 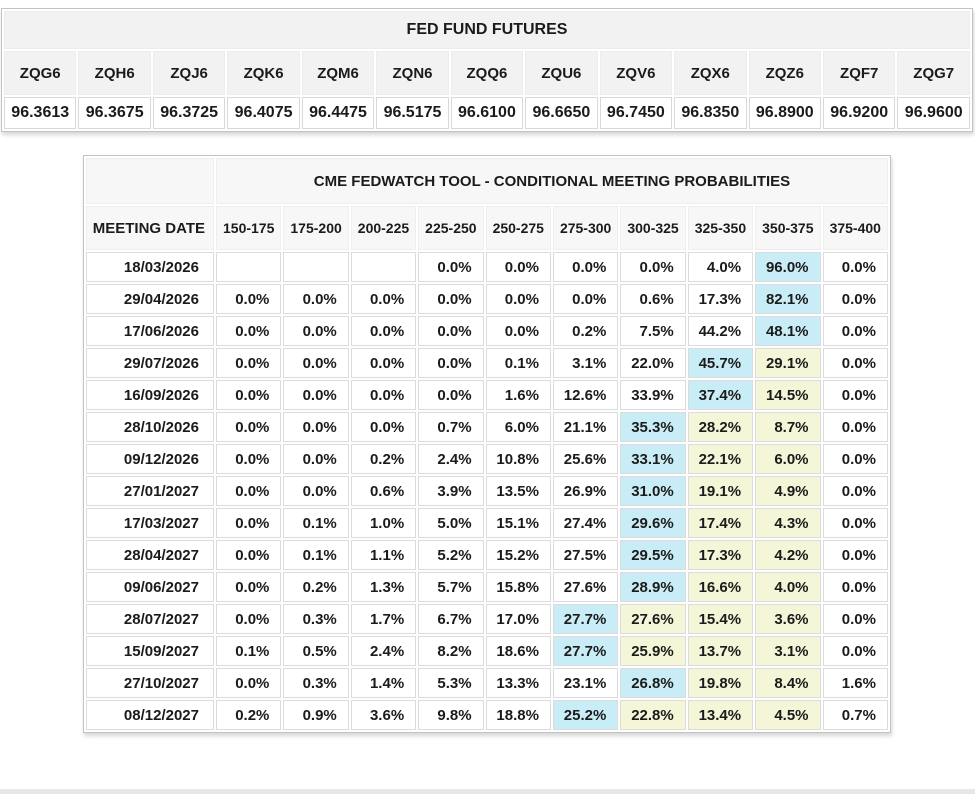 I want to click on probability-cell: 27.5%, so click(x=585, y=555).